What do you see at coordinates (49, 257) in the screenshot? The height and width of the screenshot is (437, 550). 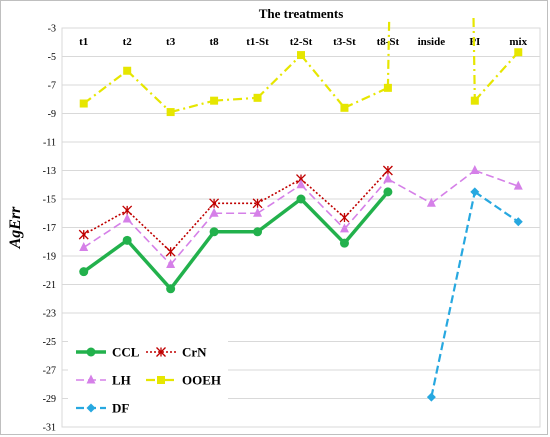 I see `y-tick-label-8: -19` at bounding box center [49, 257].